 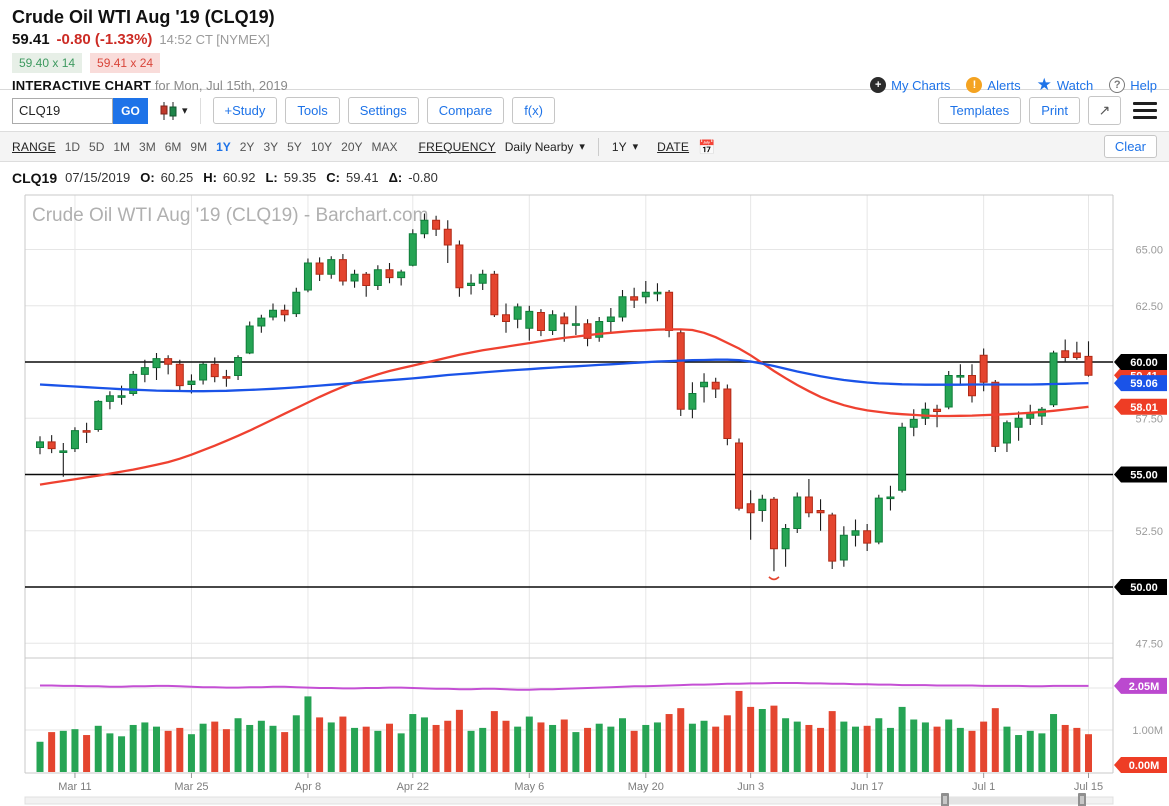 What do you see at coordinates (1013, 800) in the screenshot?
I see `scrollbar-thumb` at bounding box center [1013, 800].